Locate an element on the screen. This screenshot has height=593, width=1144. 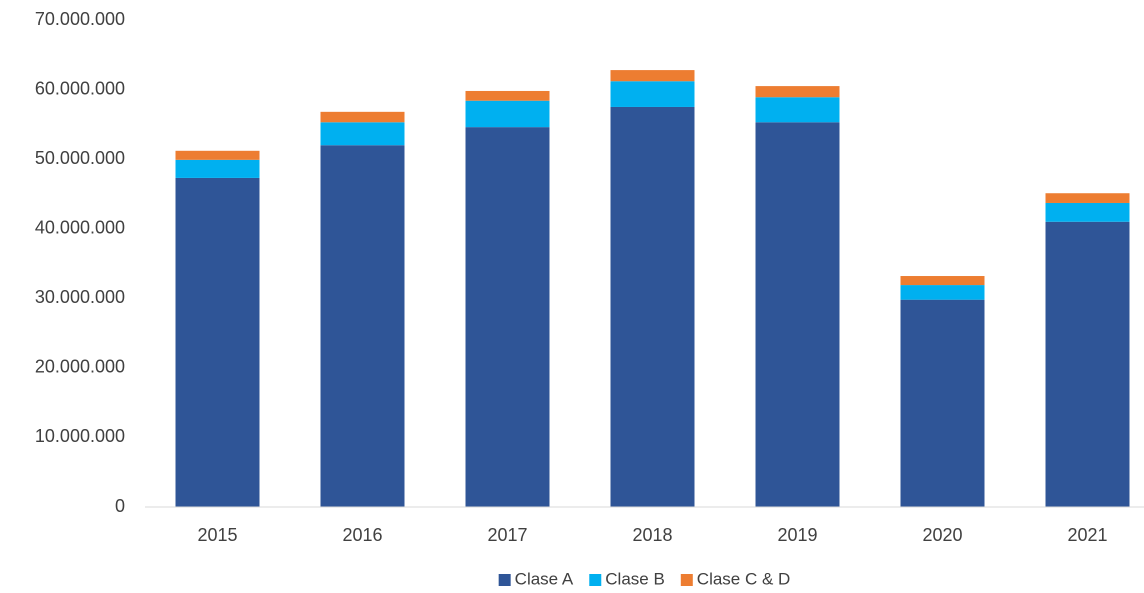
legend-label: Clase C & D is located at coordinates (744, 578).